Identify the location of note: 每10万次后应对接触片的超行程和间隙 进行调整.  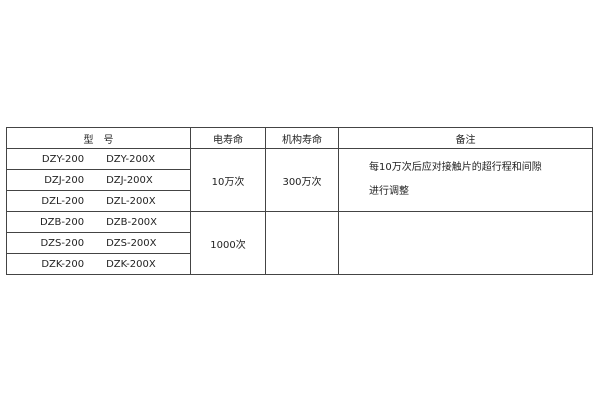
(465, 180).